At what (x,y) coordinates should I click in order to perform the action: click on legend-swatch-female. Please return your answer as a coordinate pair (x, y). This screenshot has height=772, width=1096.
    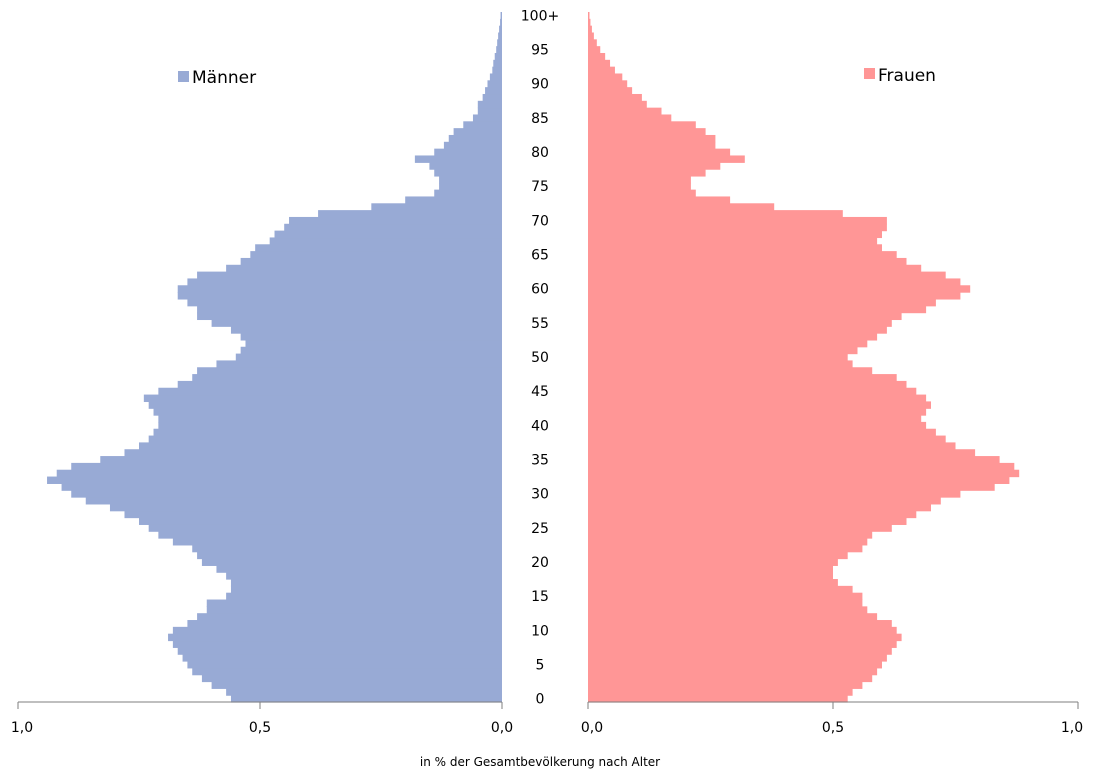
    Looking at the image, I should click on (869, 73).